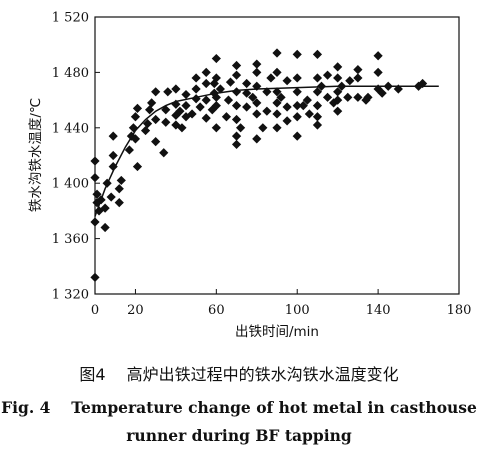 The image size is (478, 454). Describe the element at coordinates (70, 239) in the screenshot. I see `y-tick-label: 1 360` at that location.